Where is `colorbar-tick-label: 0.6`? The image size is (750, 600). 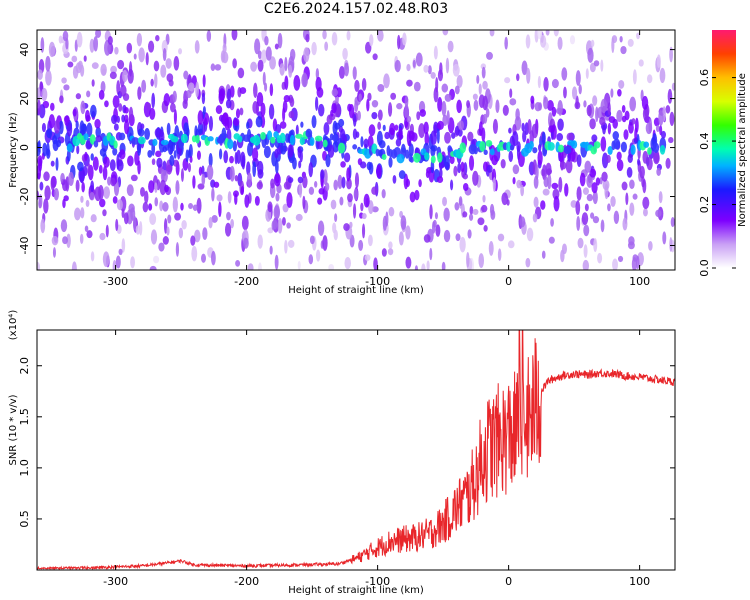 colorbar-tick-label: 0.6 is located at coordinates (704, 78).